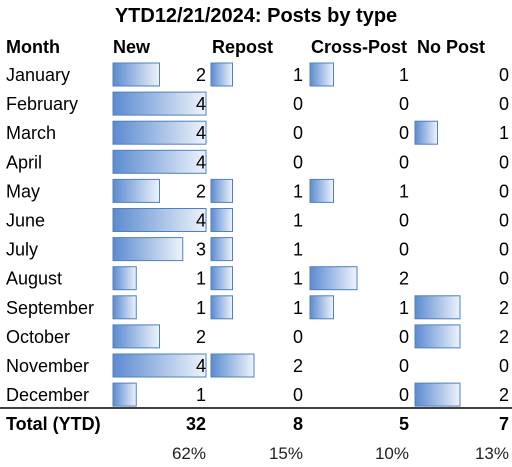 The height and width of the screenshot is (467, 512). Describe the element at coordinates (201, 75) in the screenshot. I see `cell-value-january-new: 2` at that location.